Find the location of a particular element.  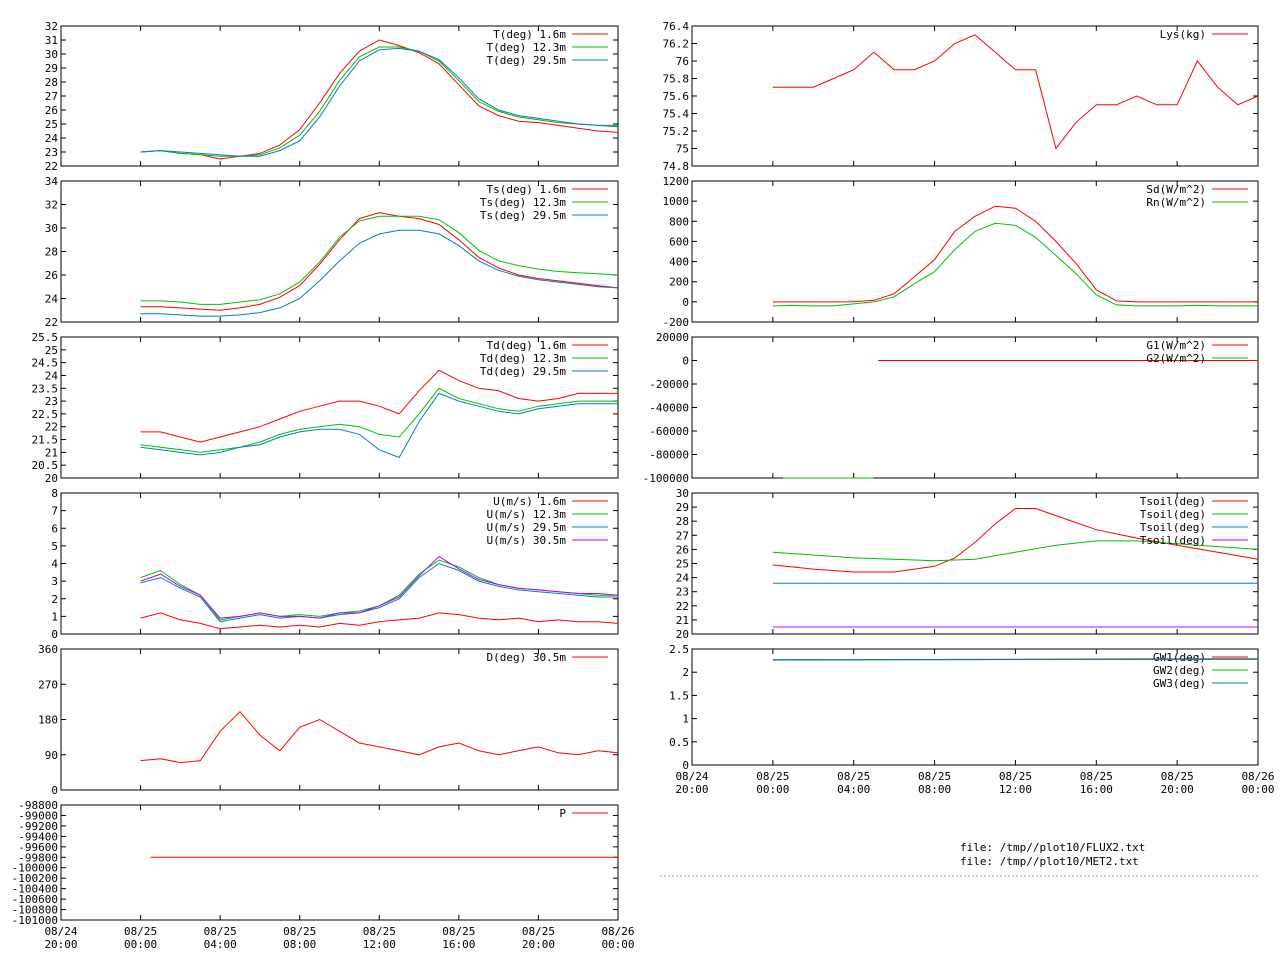

legend-label: U(m/s) 1.6m is located at coordinates (529, 501).